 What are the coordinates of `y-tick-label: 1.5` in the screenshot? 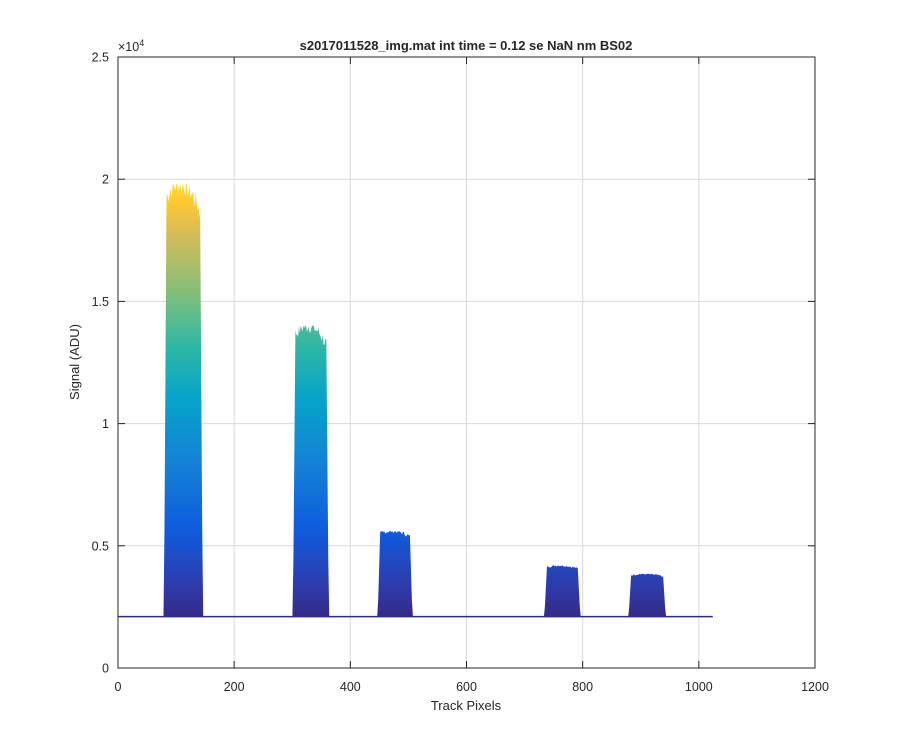 It's located at (100, 302).